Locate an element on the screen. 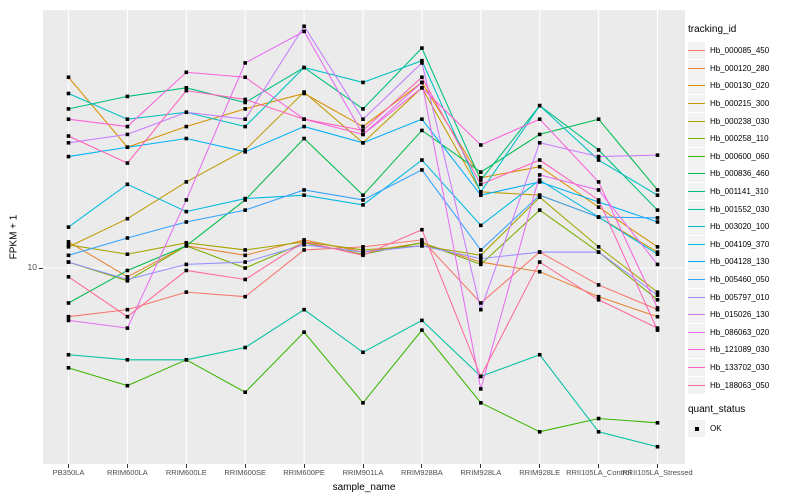 The width and height of the screenshot is (800, 500). legend-label: Hb_188063_050 is located at coordinates (740, 385).